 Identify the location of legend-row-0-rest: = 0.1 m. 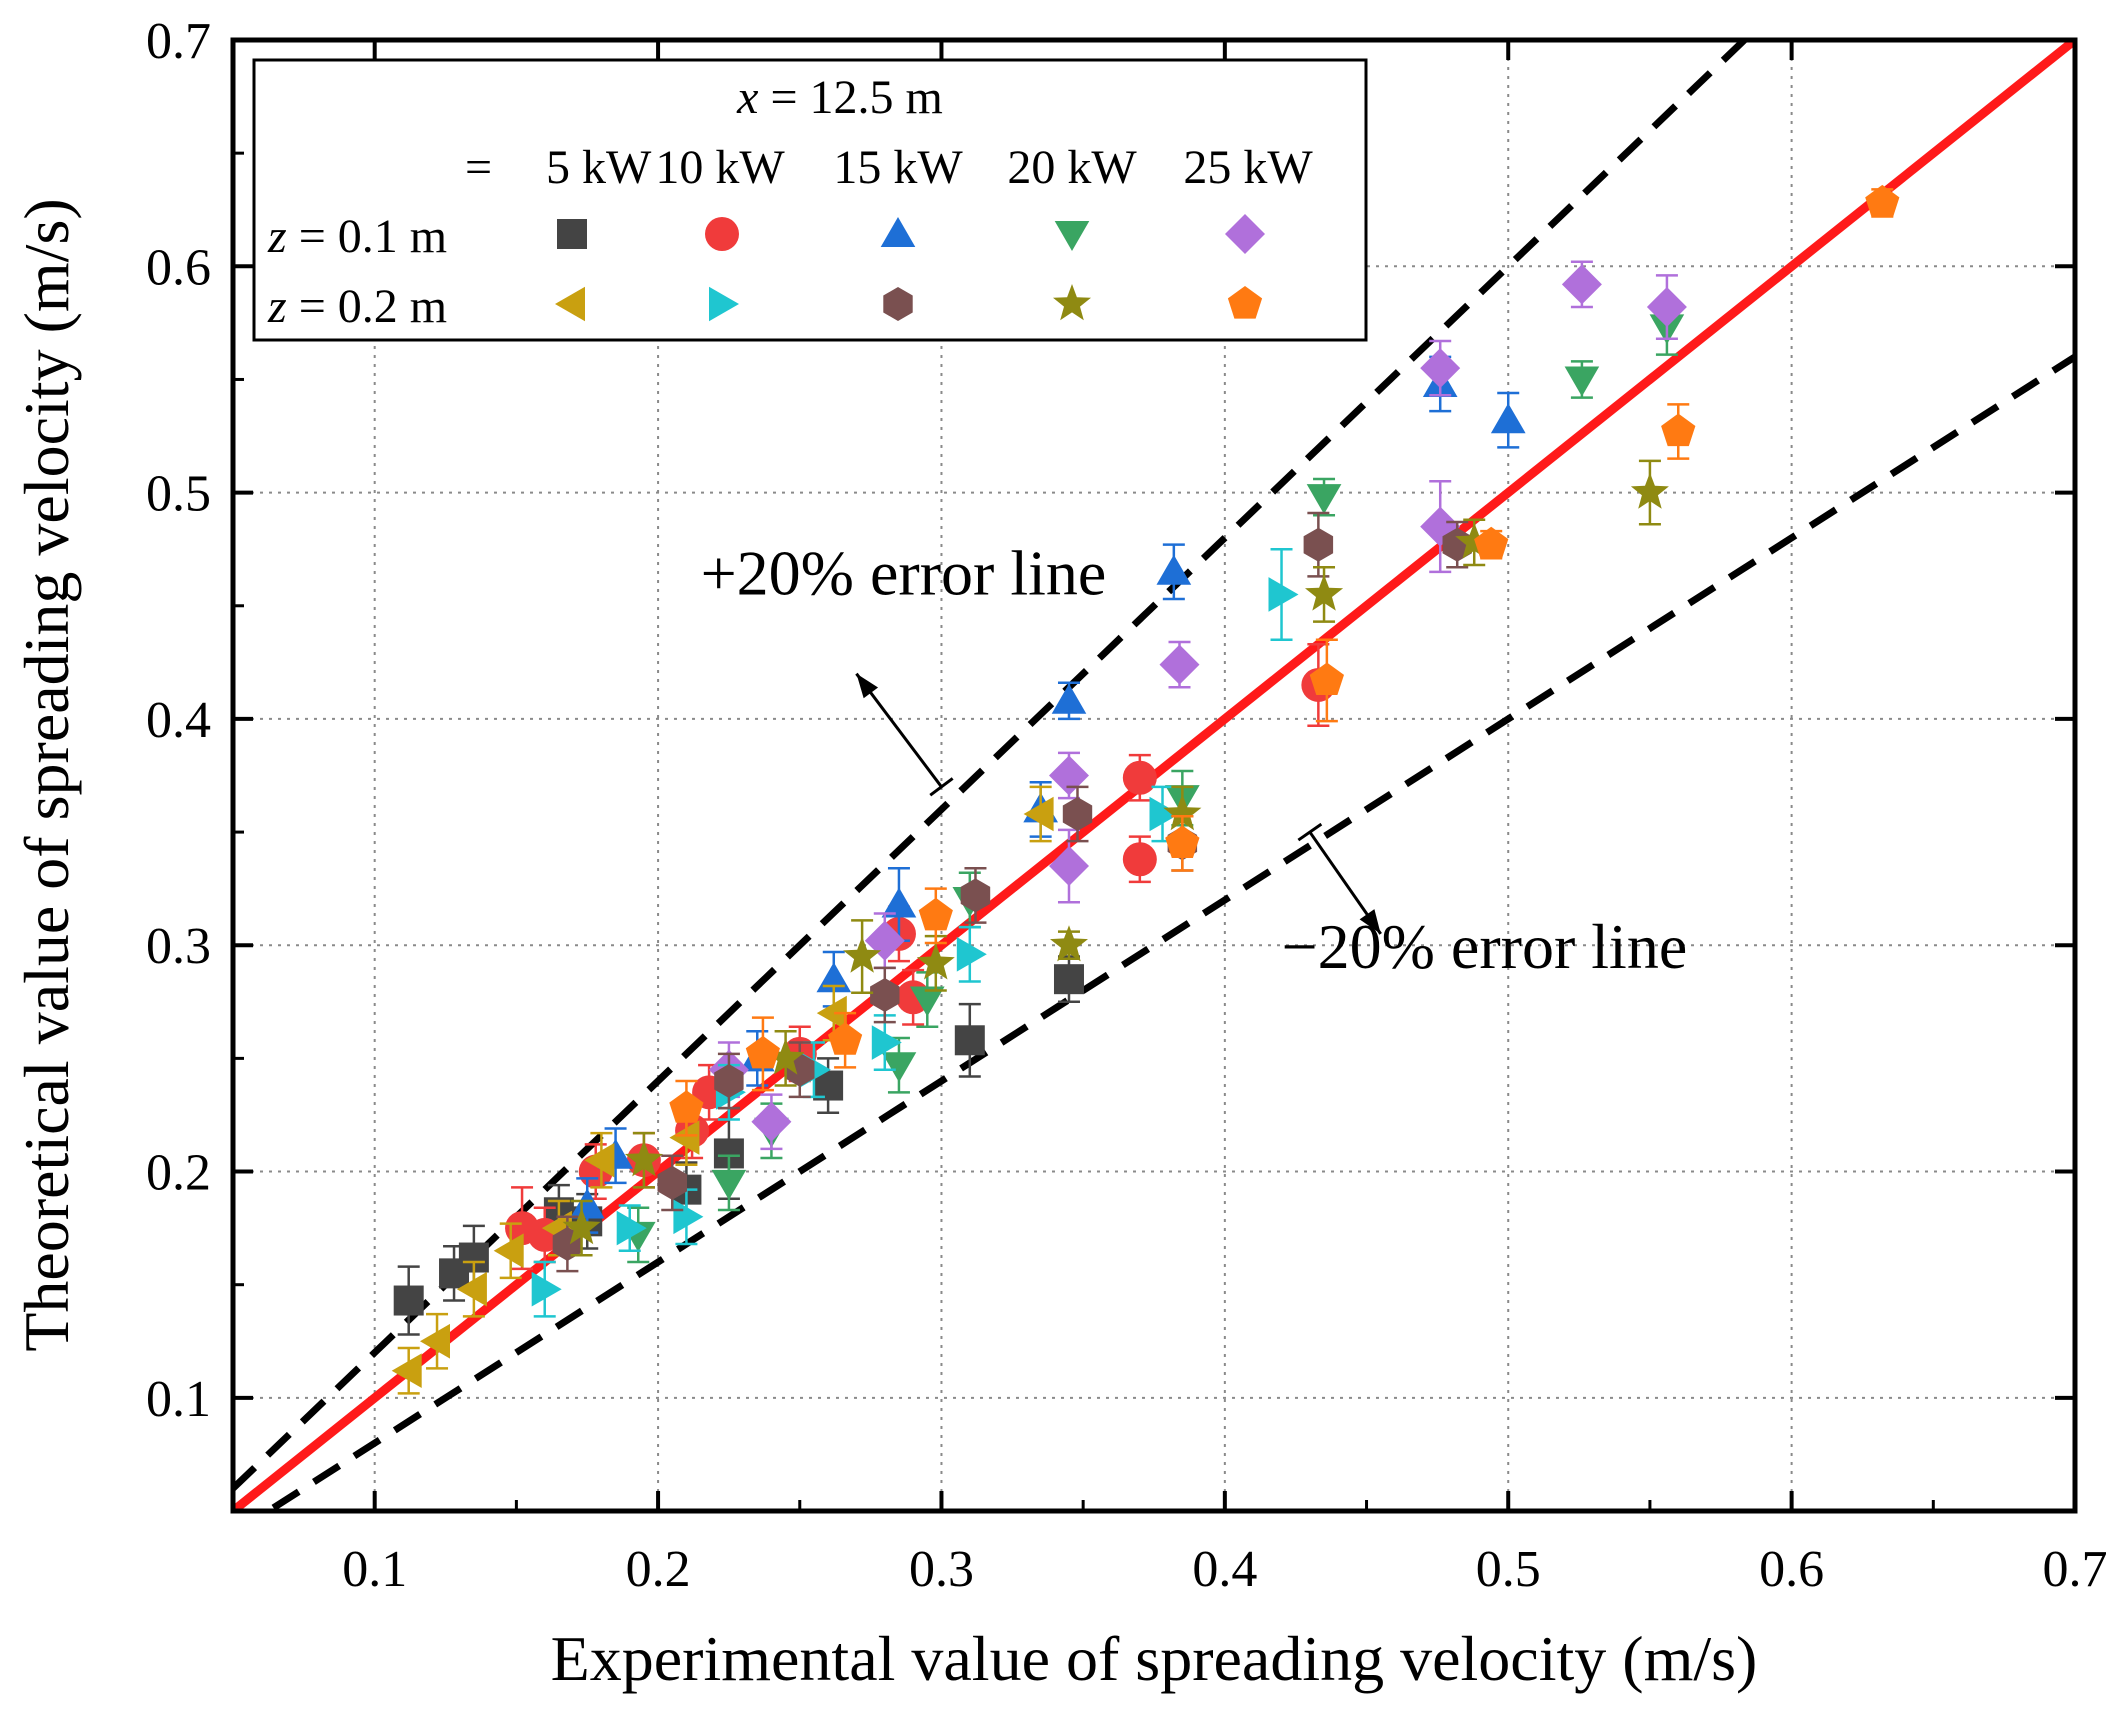
(367, 236).